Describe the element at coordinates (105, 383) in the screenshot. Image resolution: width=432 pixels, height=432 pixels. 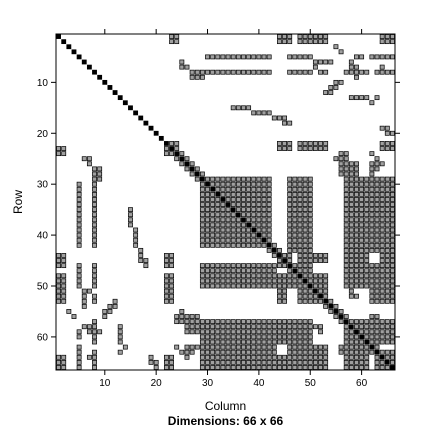
I see `x-tick-label: 10` at that location.